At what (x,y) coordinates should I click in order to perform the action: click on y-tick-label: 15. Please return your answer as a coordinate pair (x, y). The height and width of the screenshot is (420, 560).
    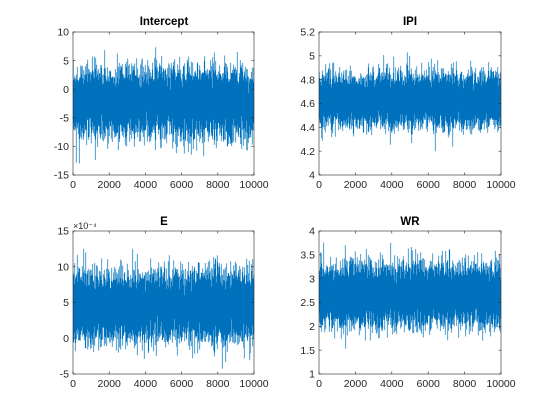
    Looking at the image, I should click on (63, 232).